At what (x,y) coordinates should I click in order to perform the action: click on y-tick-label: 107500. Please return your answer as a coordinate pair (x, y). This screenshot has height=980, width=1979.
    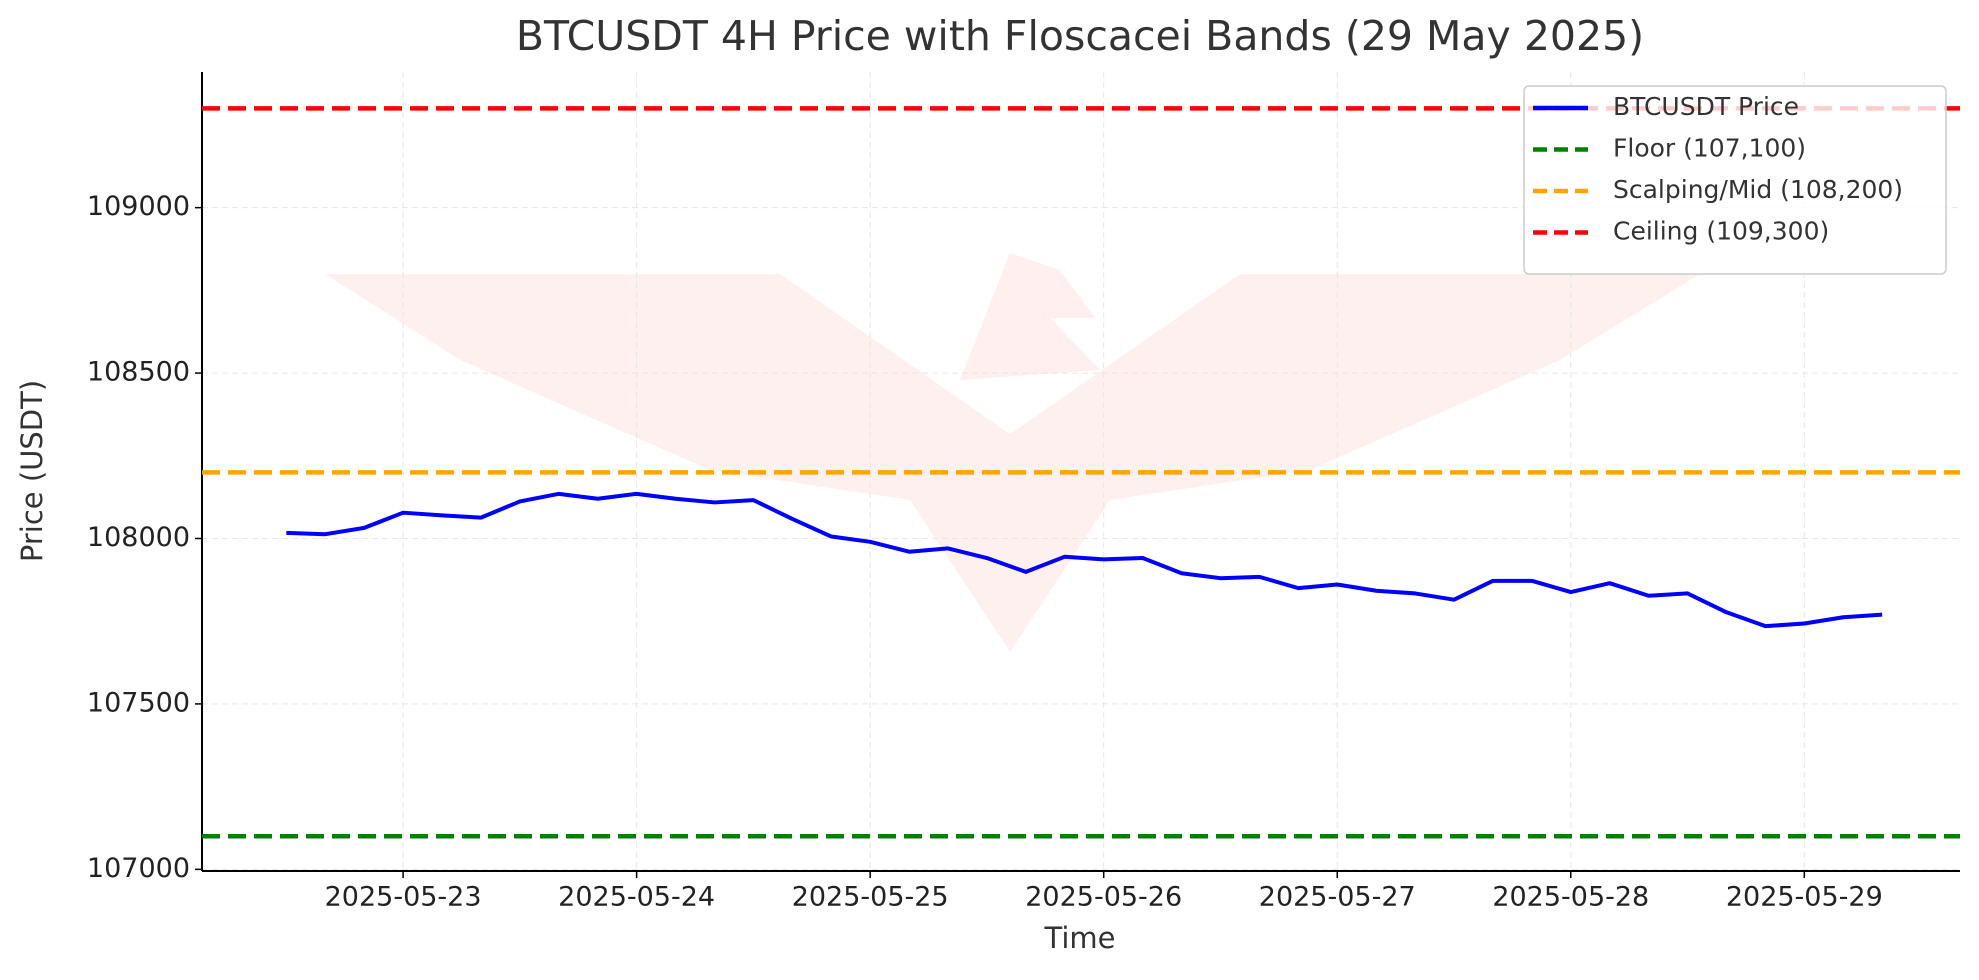
    Looking at the image, I should click on (138, 702).